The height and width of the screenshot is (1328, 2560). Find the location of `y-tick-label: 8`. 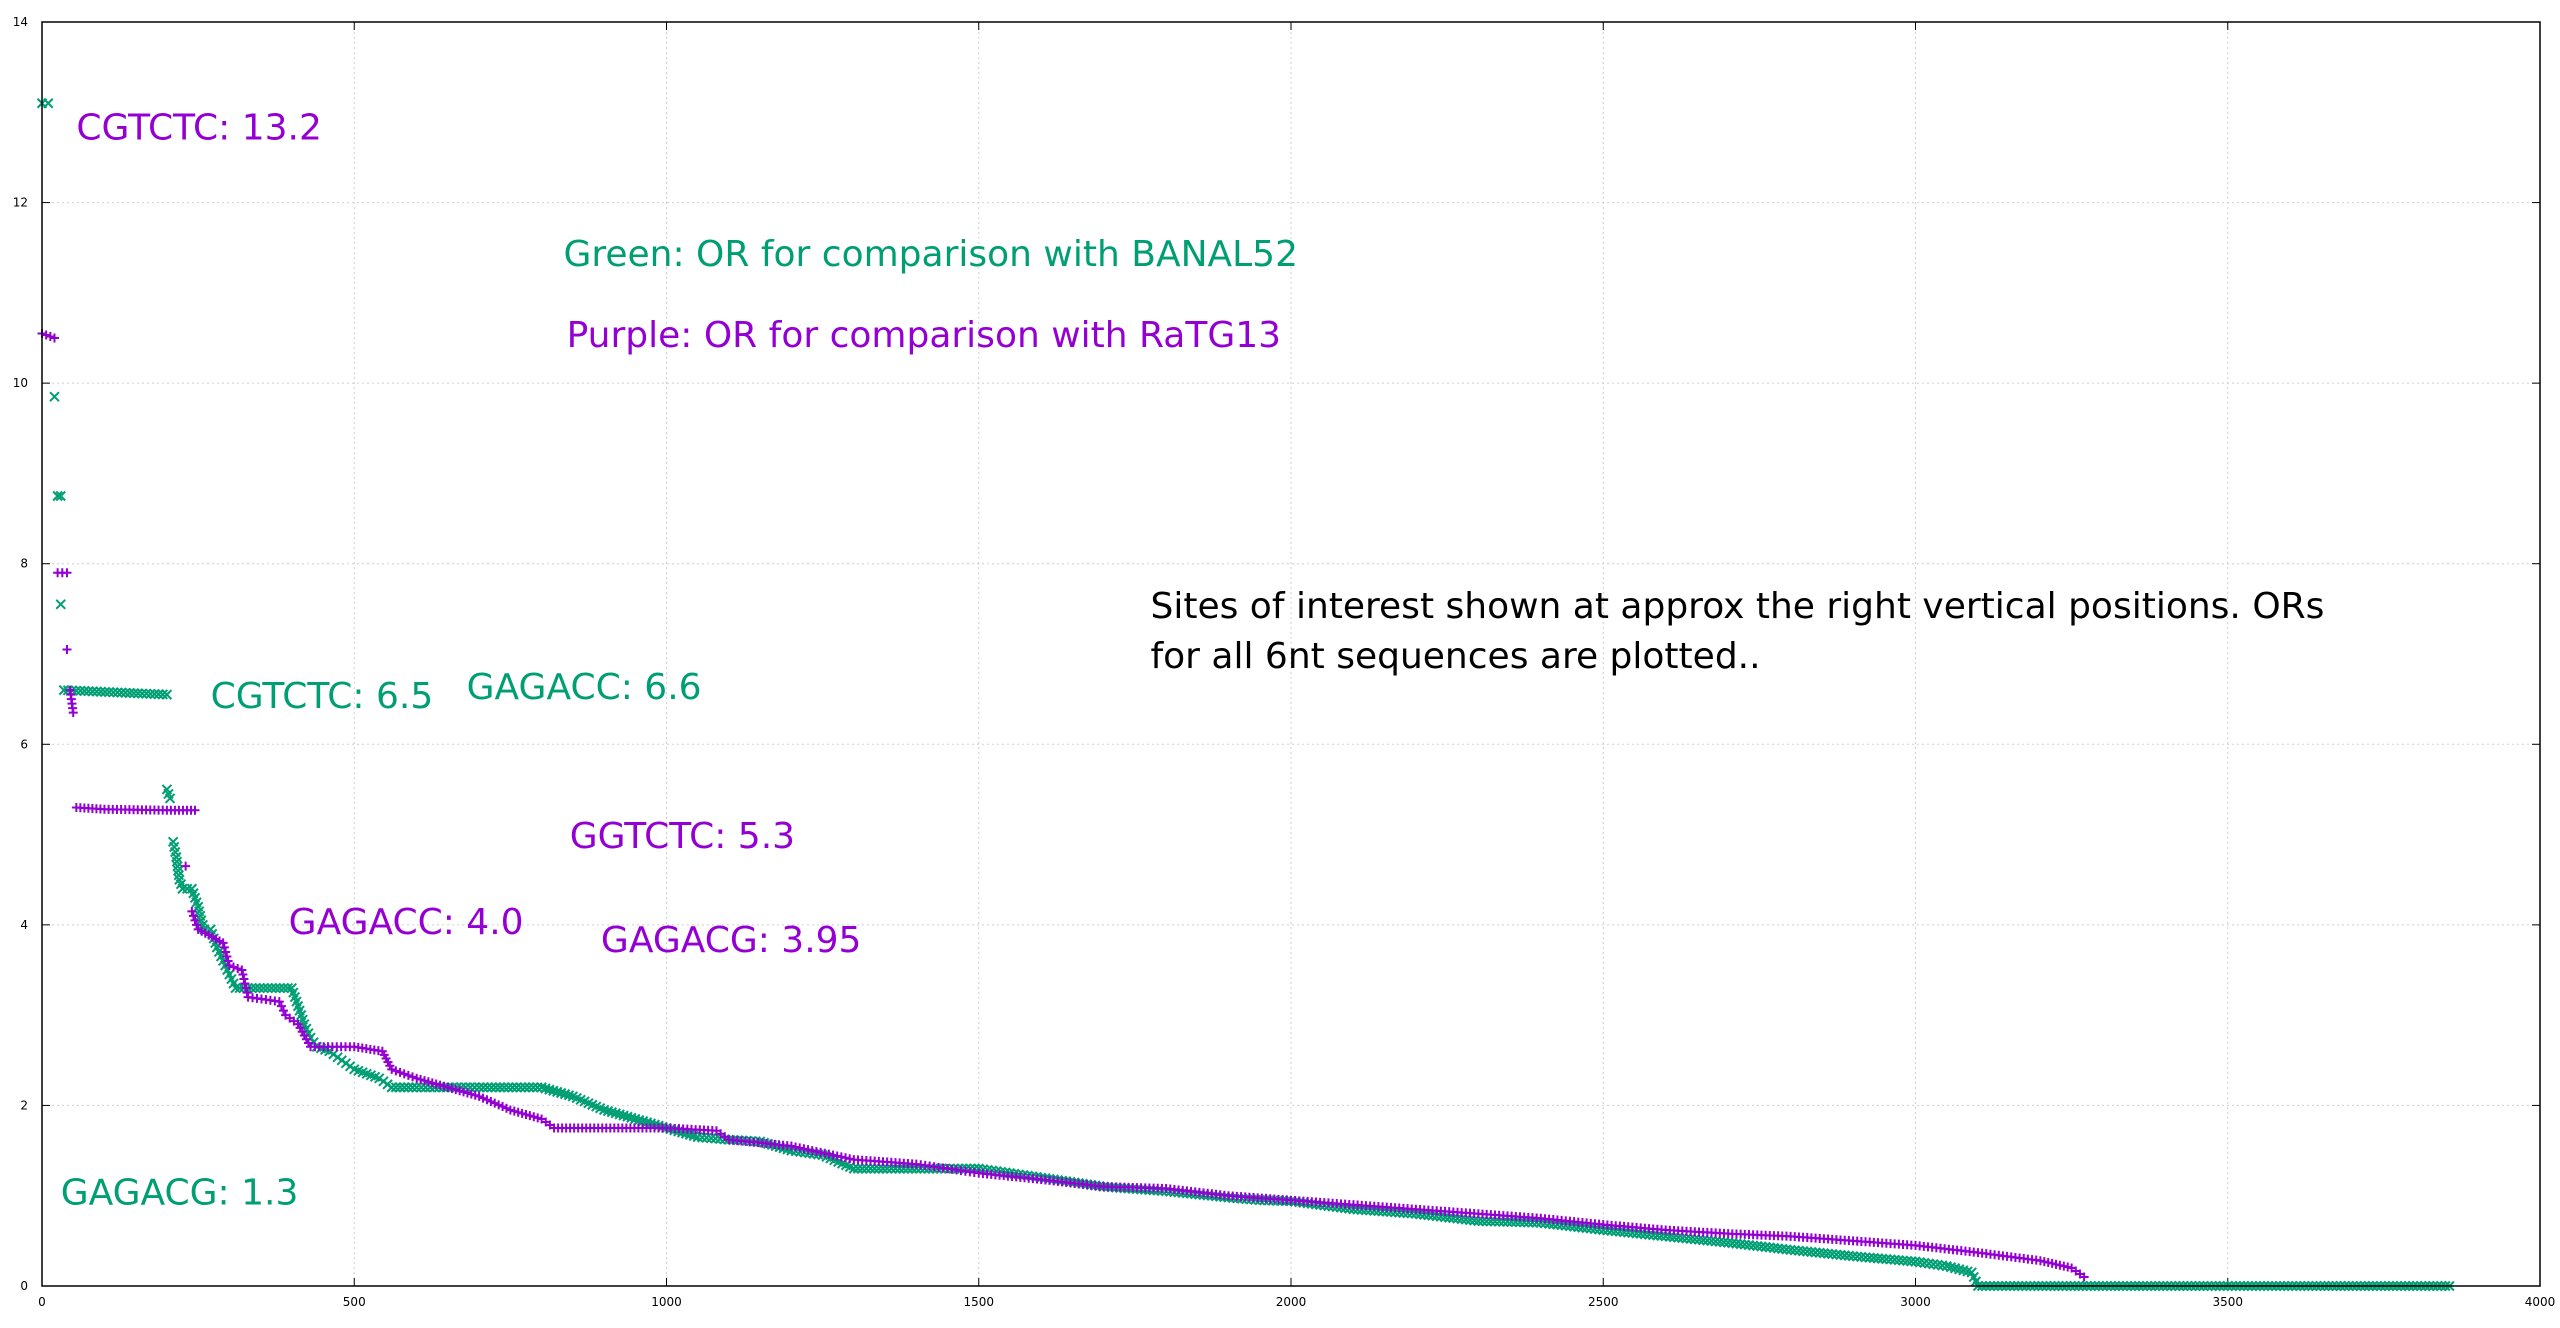

y-tick-label: 8 is located at coordinates (24, 564).